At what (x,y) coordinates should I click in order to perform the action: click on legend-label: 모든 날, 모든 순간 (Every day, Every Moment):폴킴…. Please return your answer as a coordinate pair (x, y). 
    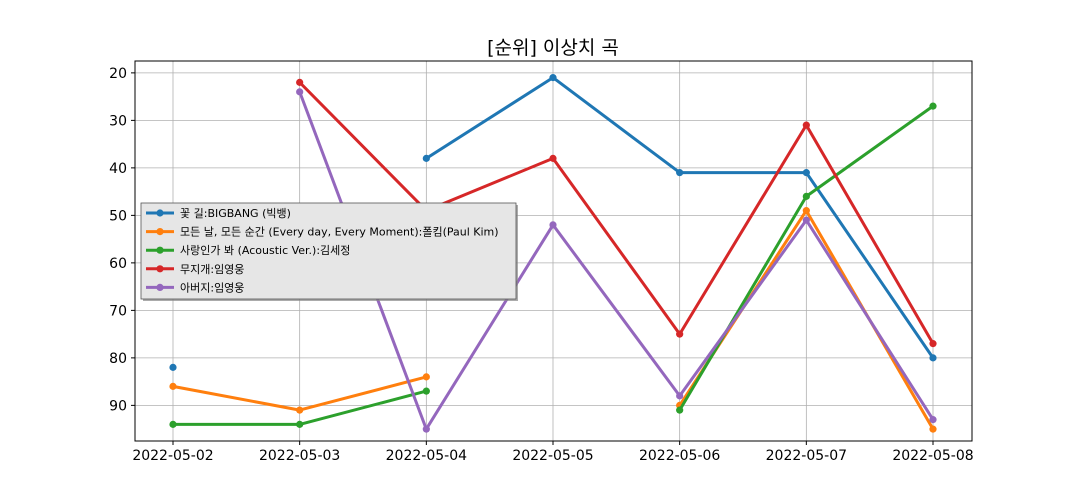
    Looking at the image, I should click on (339, 232).